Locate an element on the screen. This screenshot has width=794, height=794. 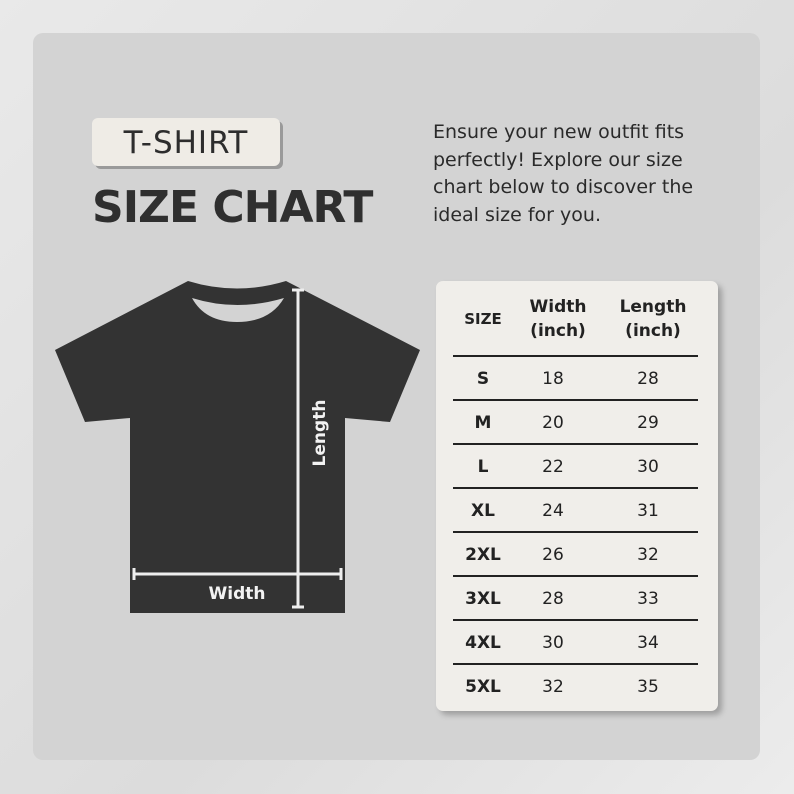
table-row: 3XL 28 33 is located at coordinates (575, 598).